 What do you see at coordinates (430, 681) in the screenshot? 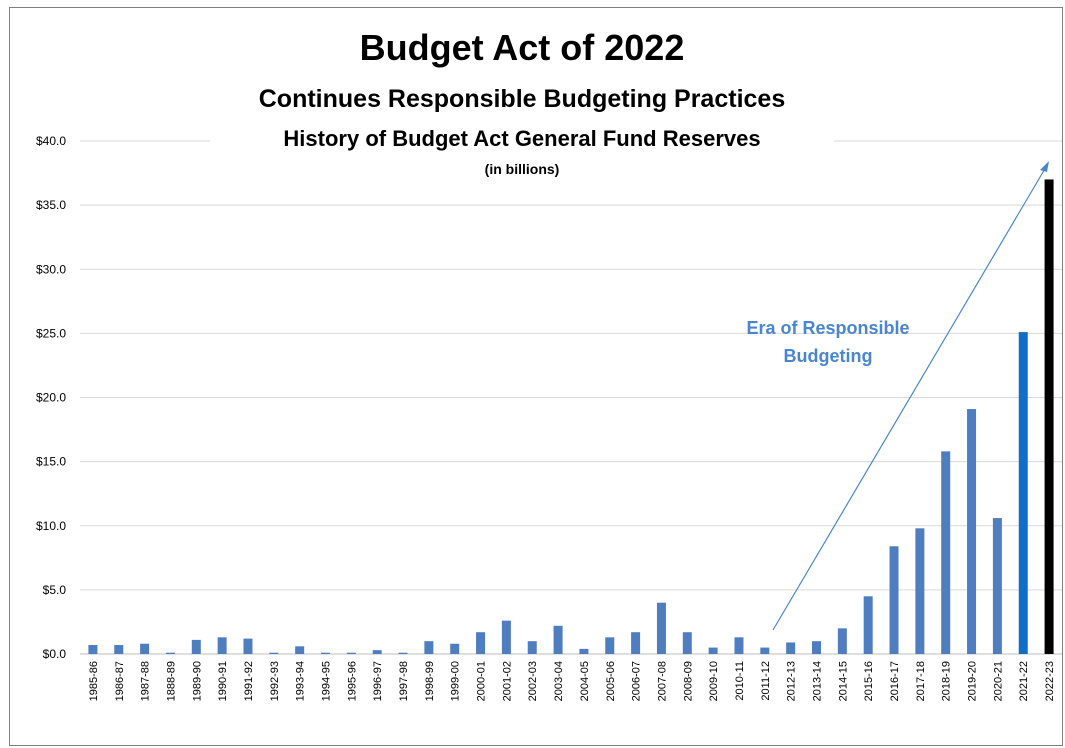
I see `x-tick-label: 1998-99` at bounding box center [430, 681].